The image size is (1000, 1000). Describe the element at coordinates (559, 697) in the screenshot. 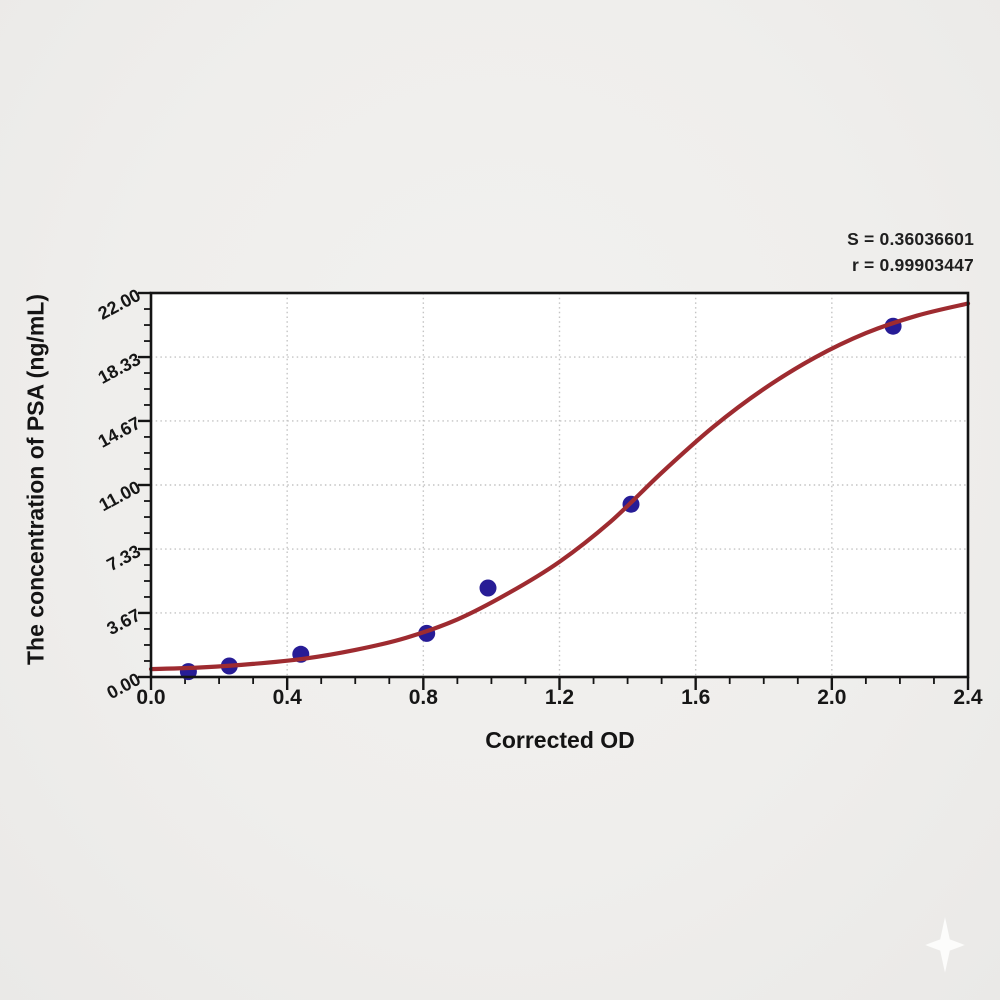

I see `x-tick-label: 1.2` at that location.